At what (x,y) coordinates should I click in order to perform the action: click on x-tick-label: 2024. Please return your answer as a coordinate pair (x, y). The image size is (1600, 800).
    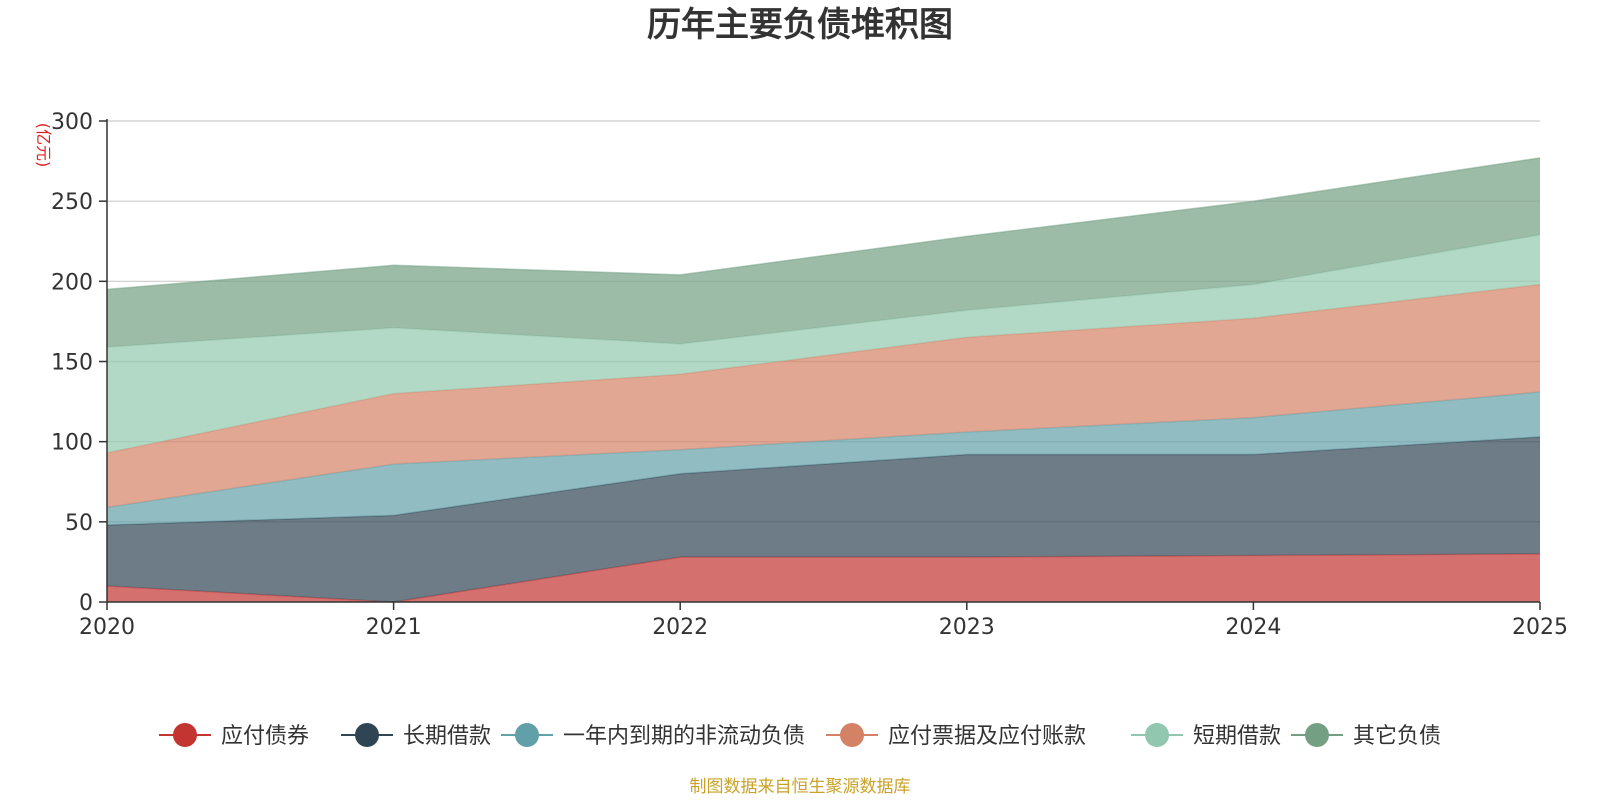
    Looking at the image, I should click on (1253, 627).